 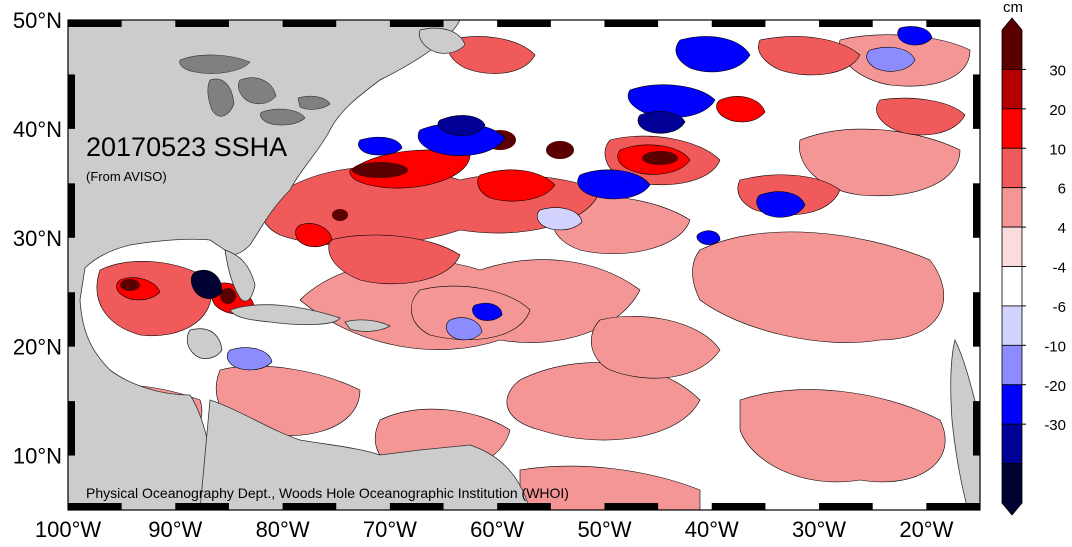 I want to click on central-america-land, so click(x=365, y=454).